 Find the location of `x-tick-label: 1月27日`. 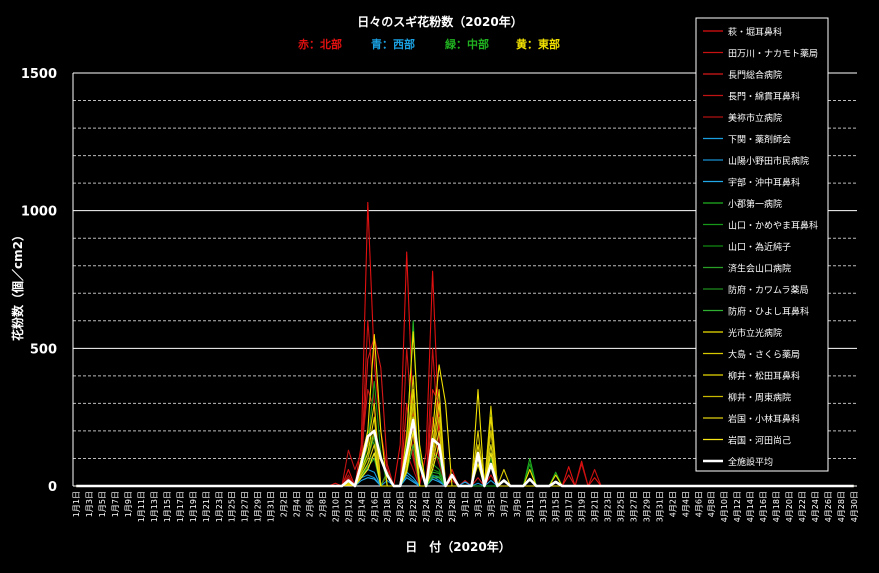

x-tick-label: 1月27日 is located at coordinates (245, 506).